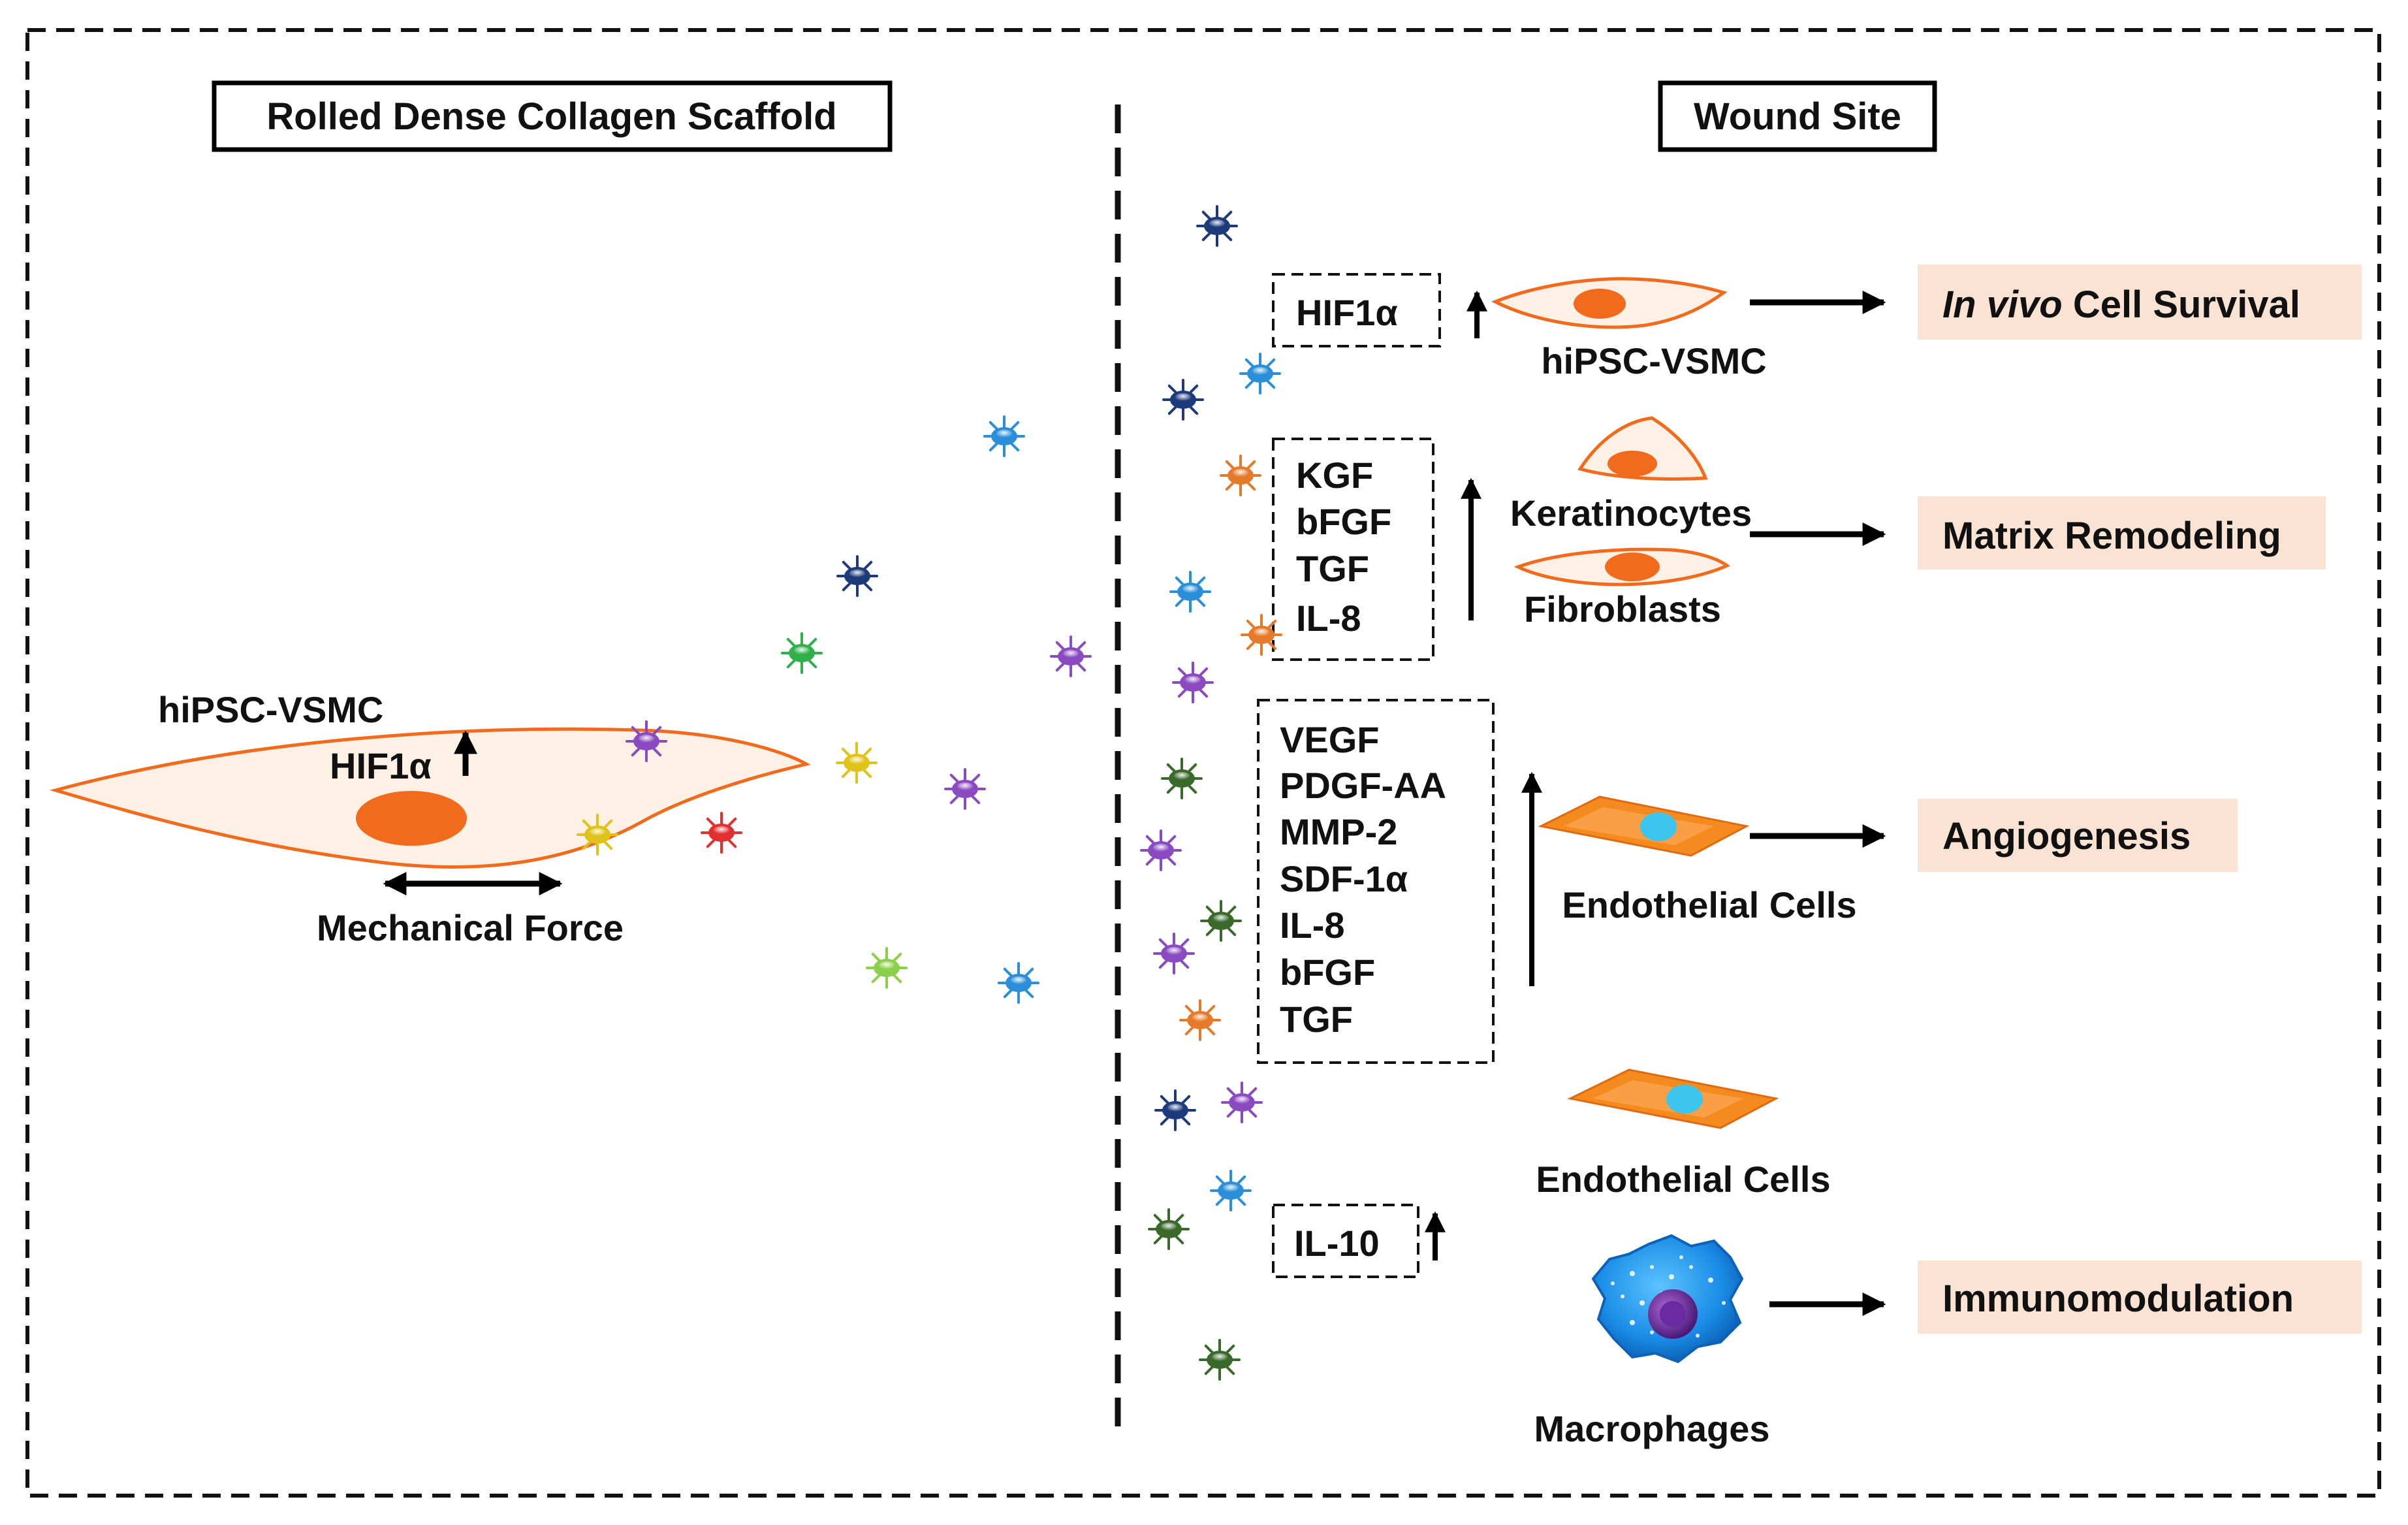 The width and height of the screenshot is (2408, 1525). Describe the element at coordinates (1334, 475) in the screenshot. I see `matrix-factor: KGF` at that location.